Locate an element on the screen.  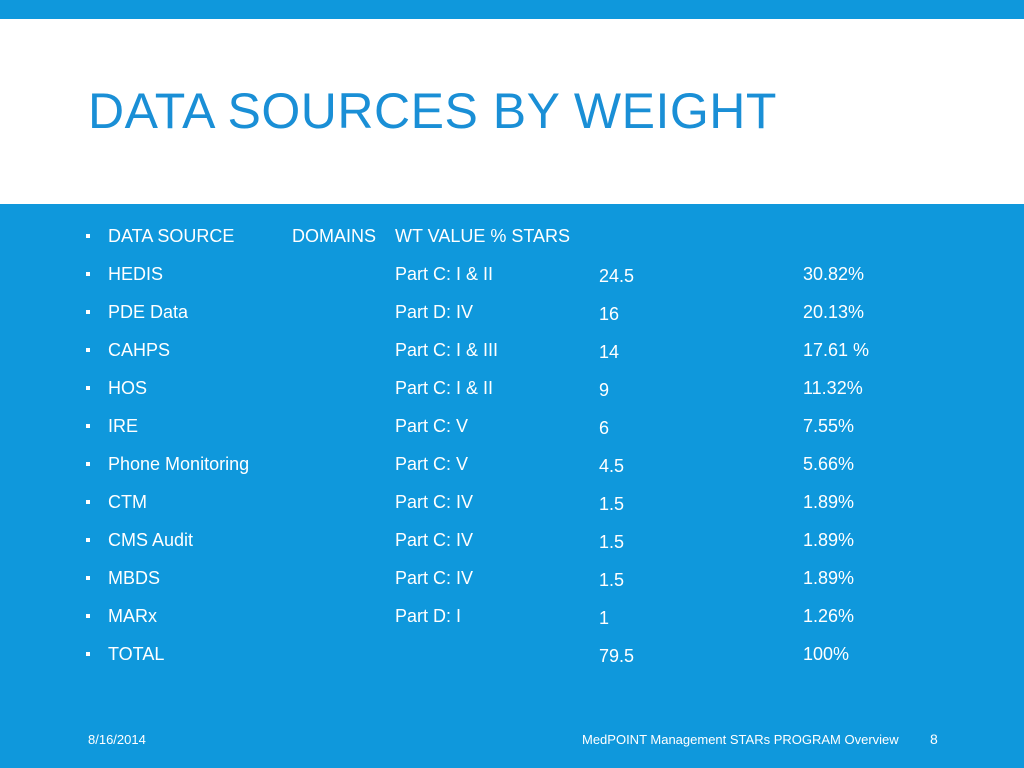
header-wt-value: WT VALUE % STARS is located at coordinates (483, 236).